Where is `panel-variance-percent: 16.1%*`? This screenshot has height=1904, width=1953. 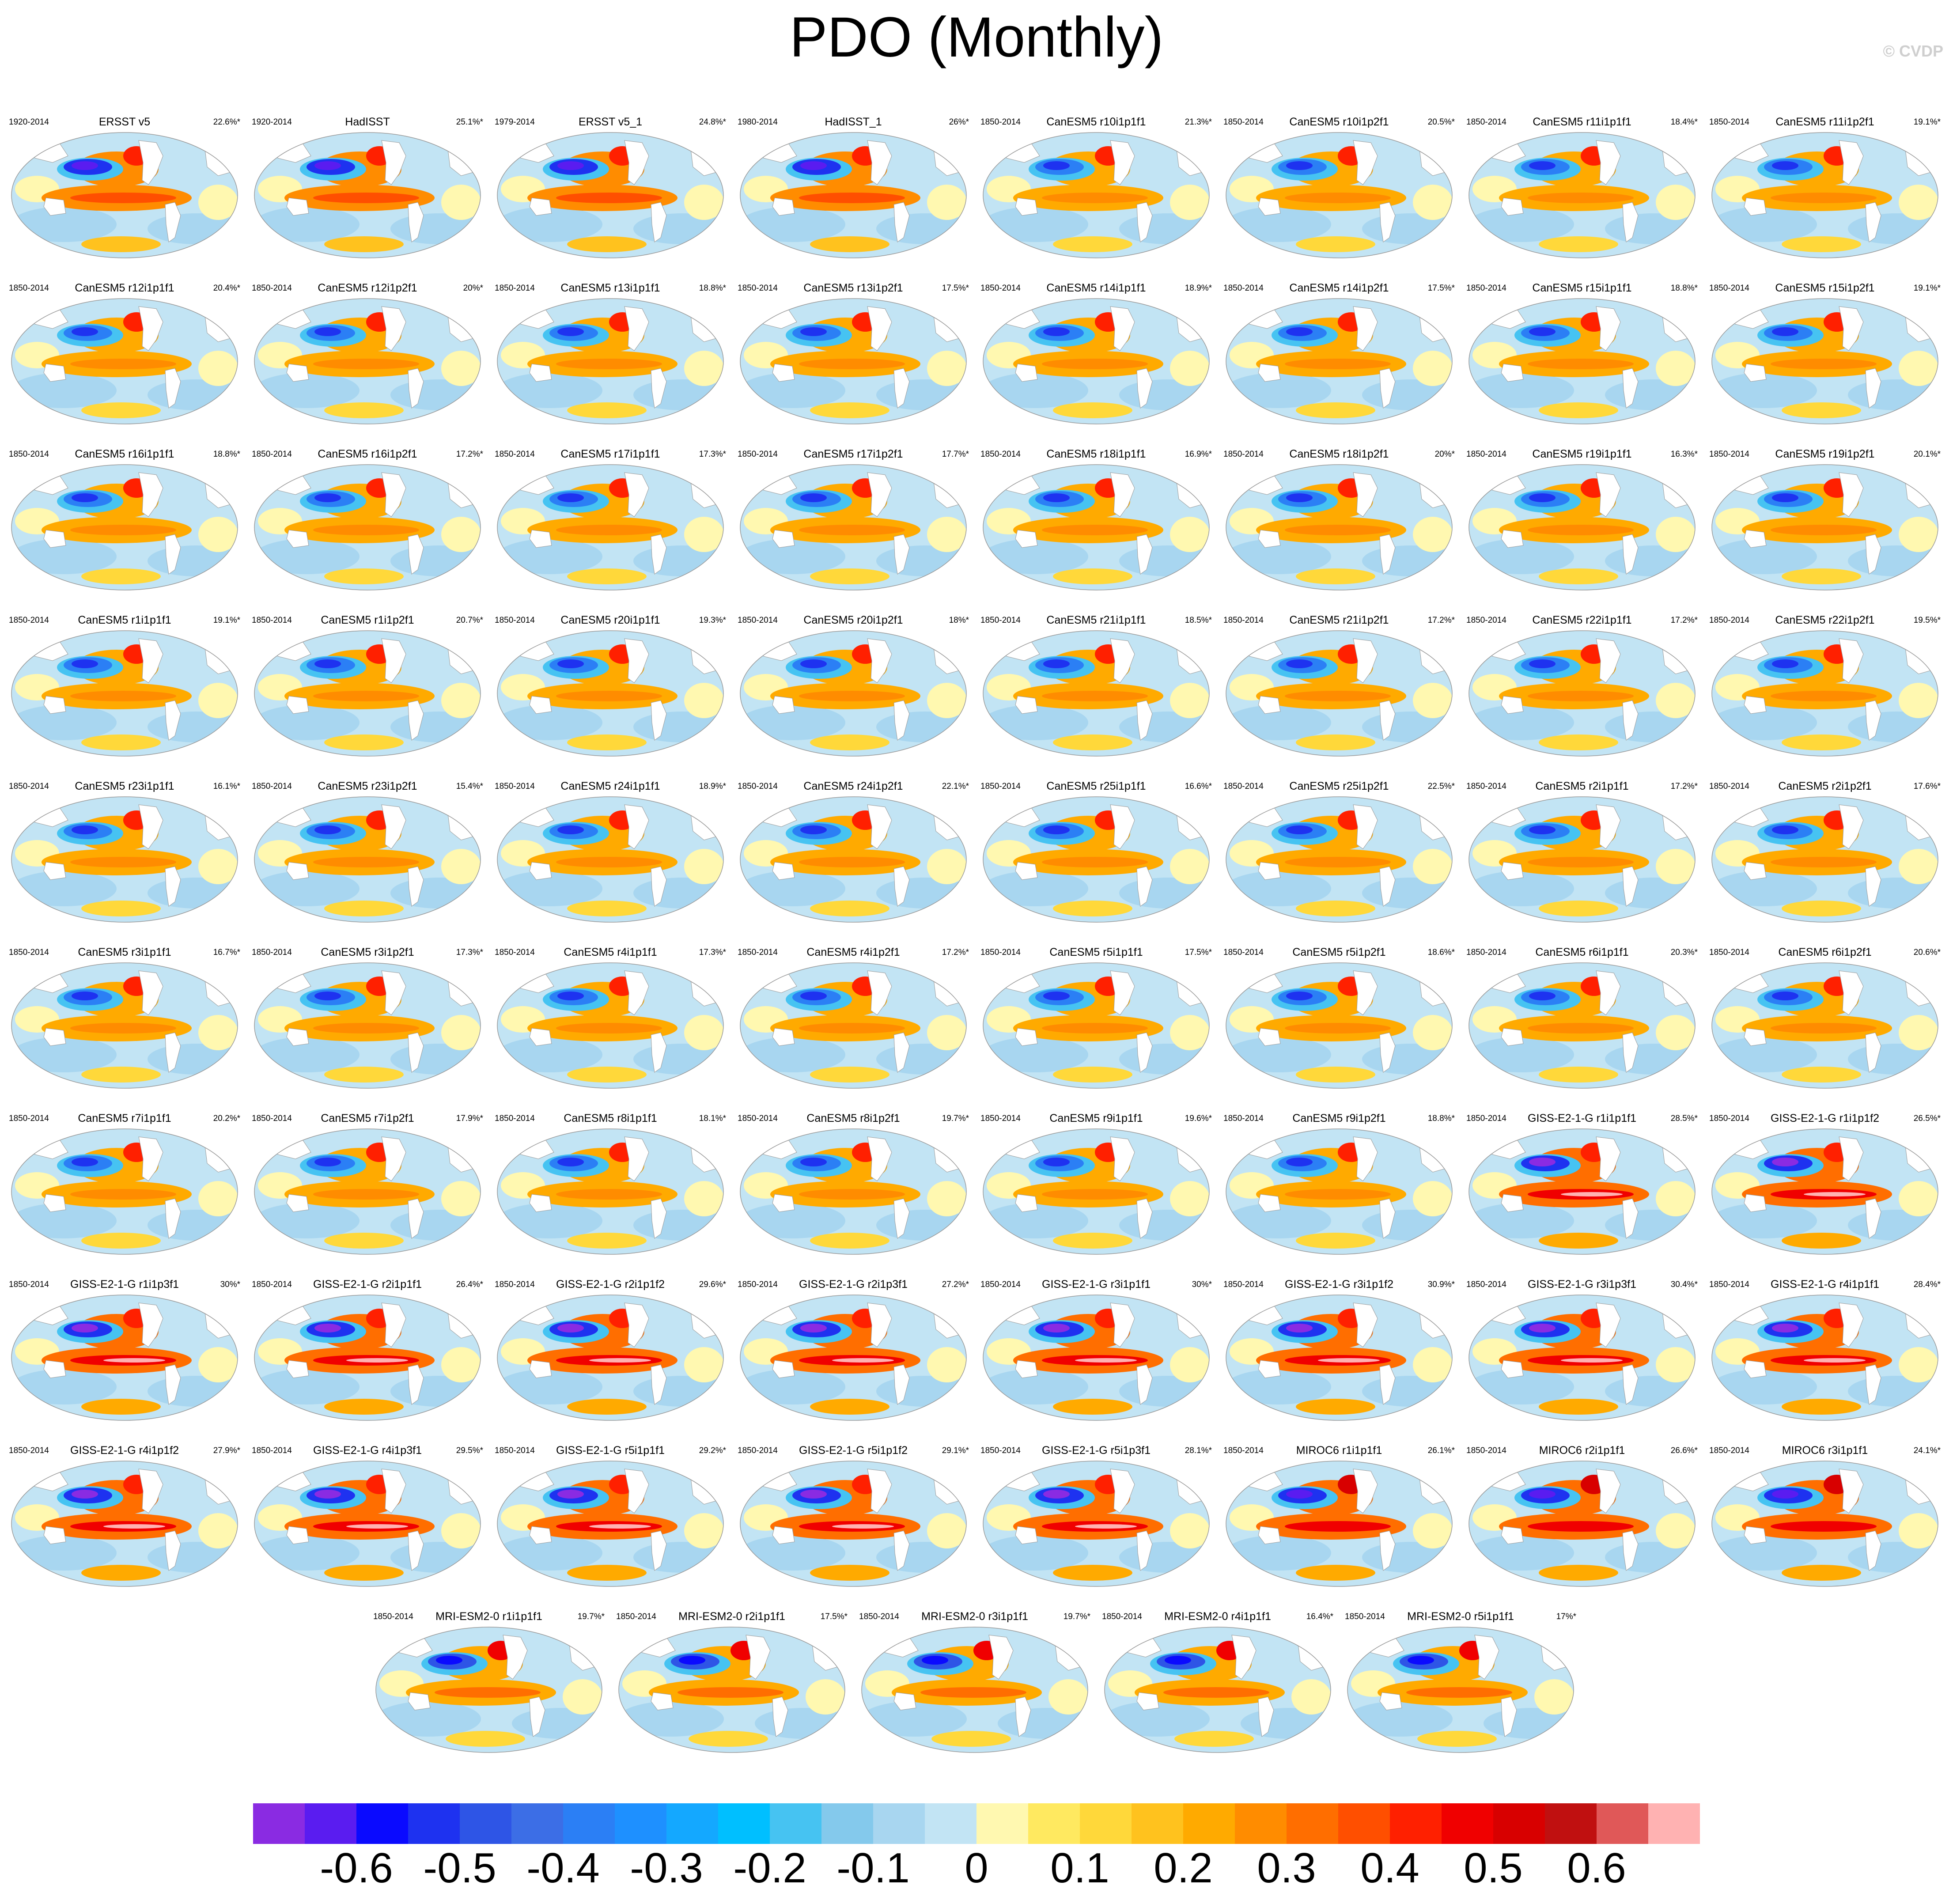 panel-variance-percent: 16.1%* is located at coordinates (226, 787).